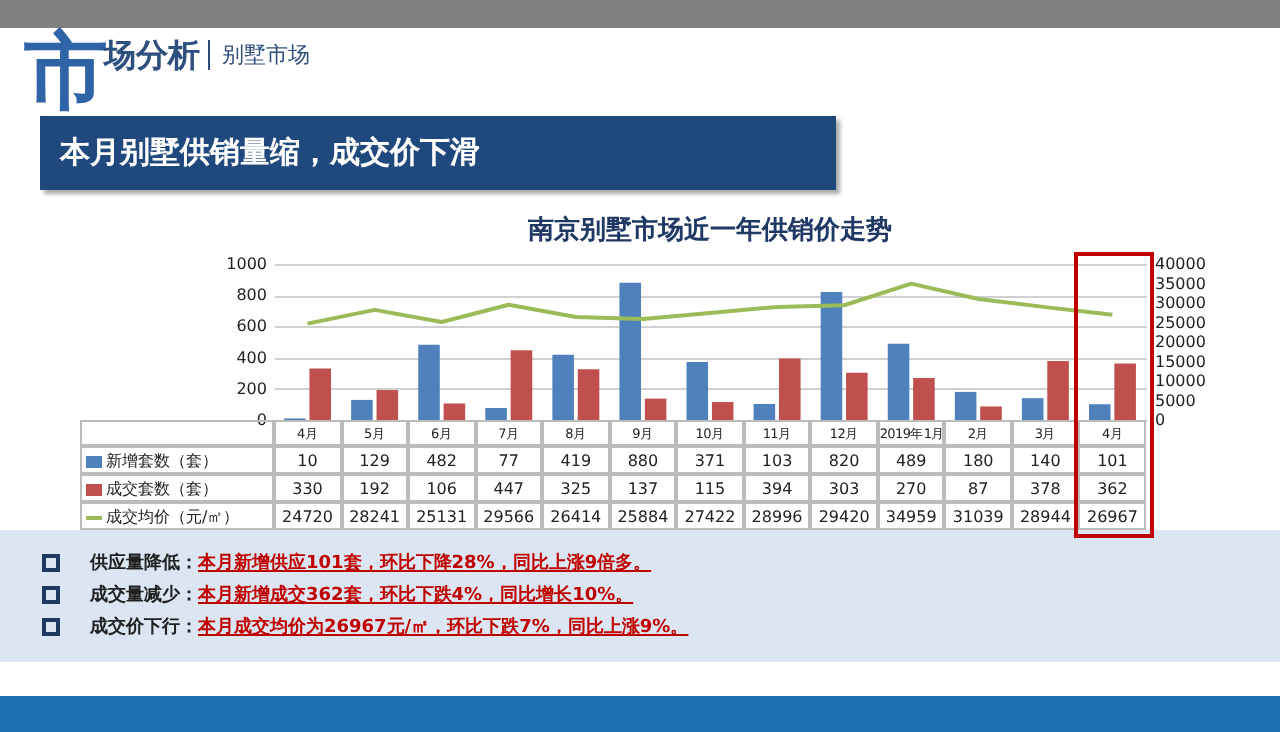 The image size is (1280, 732). Describe the element at coordinates (1160, 420) in the screenshot. I see `y2-tick-label: 0` at that location.